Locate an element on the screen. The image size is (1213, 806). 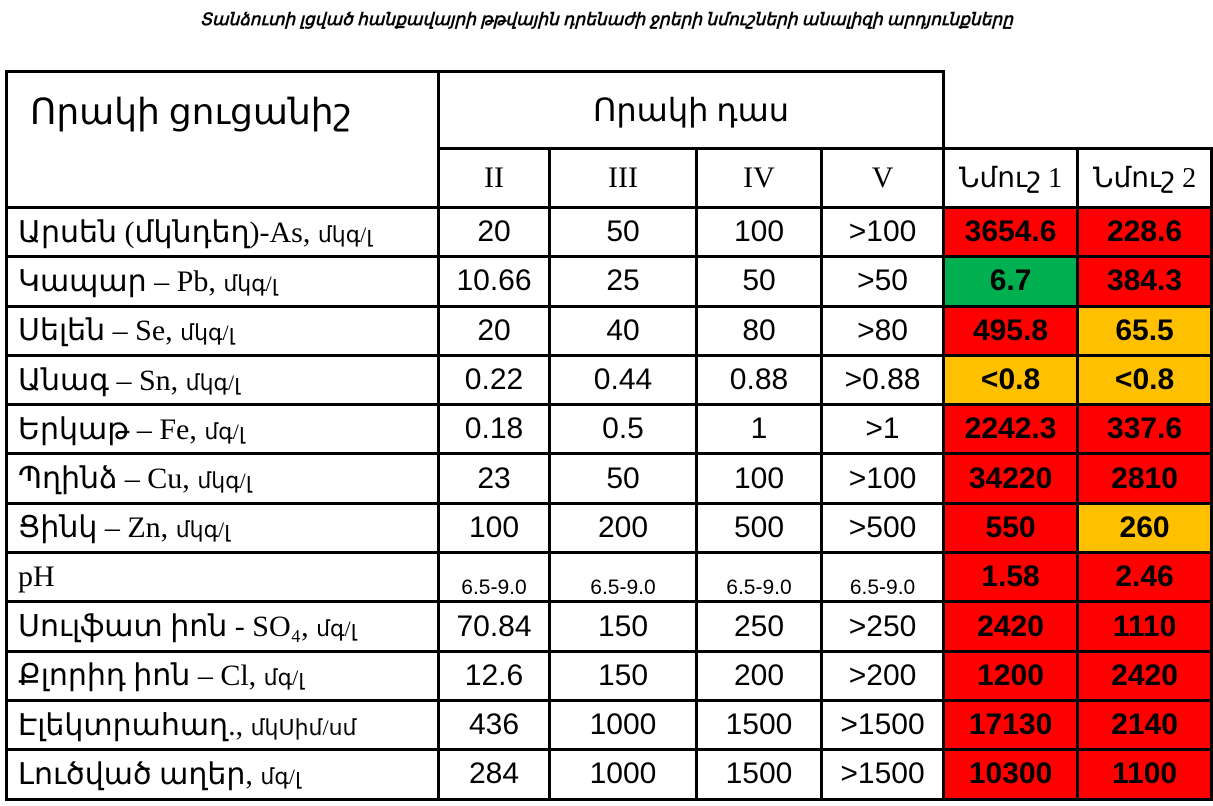
class-value: >500 is located at coordinates (882, 528).